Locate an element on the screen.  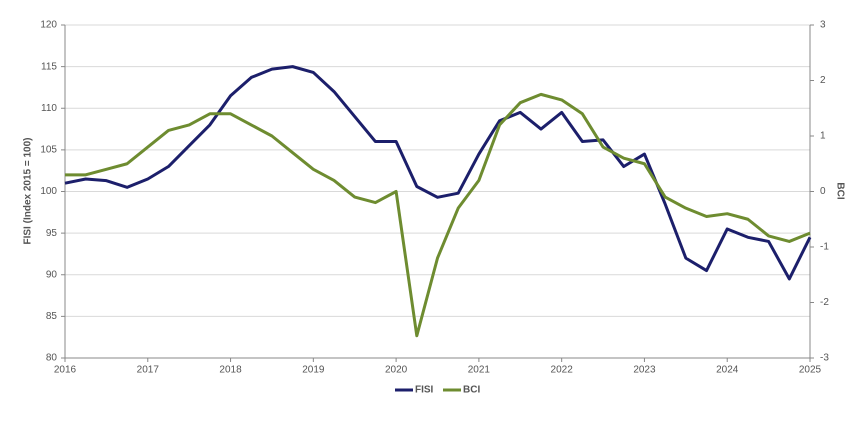
y2-tick-label: 0 is located at coordinates (823, 191).